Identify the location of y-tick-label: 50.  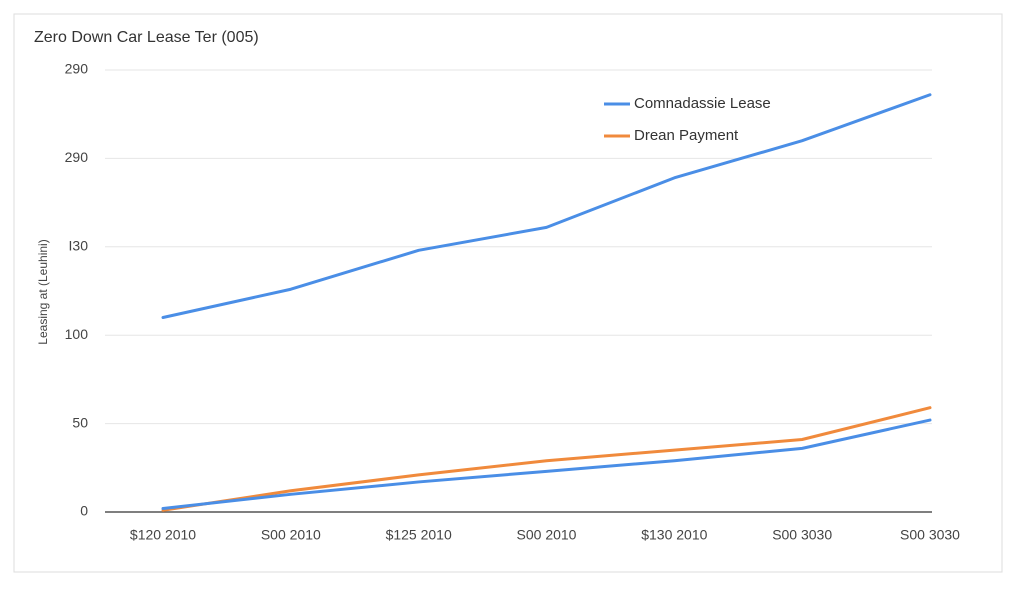
(80, 422).